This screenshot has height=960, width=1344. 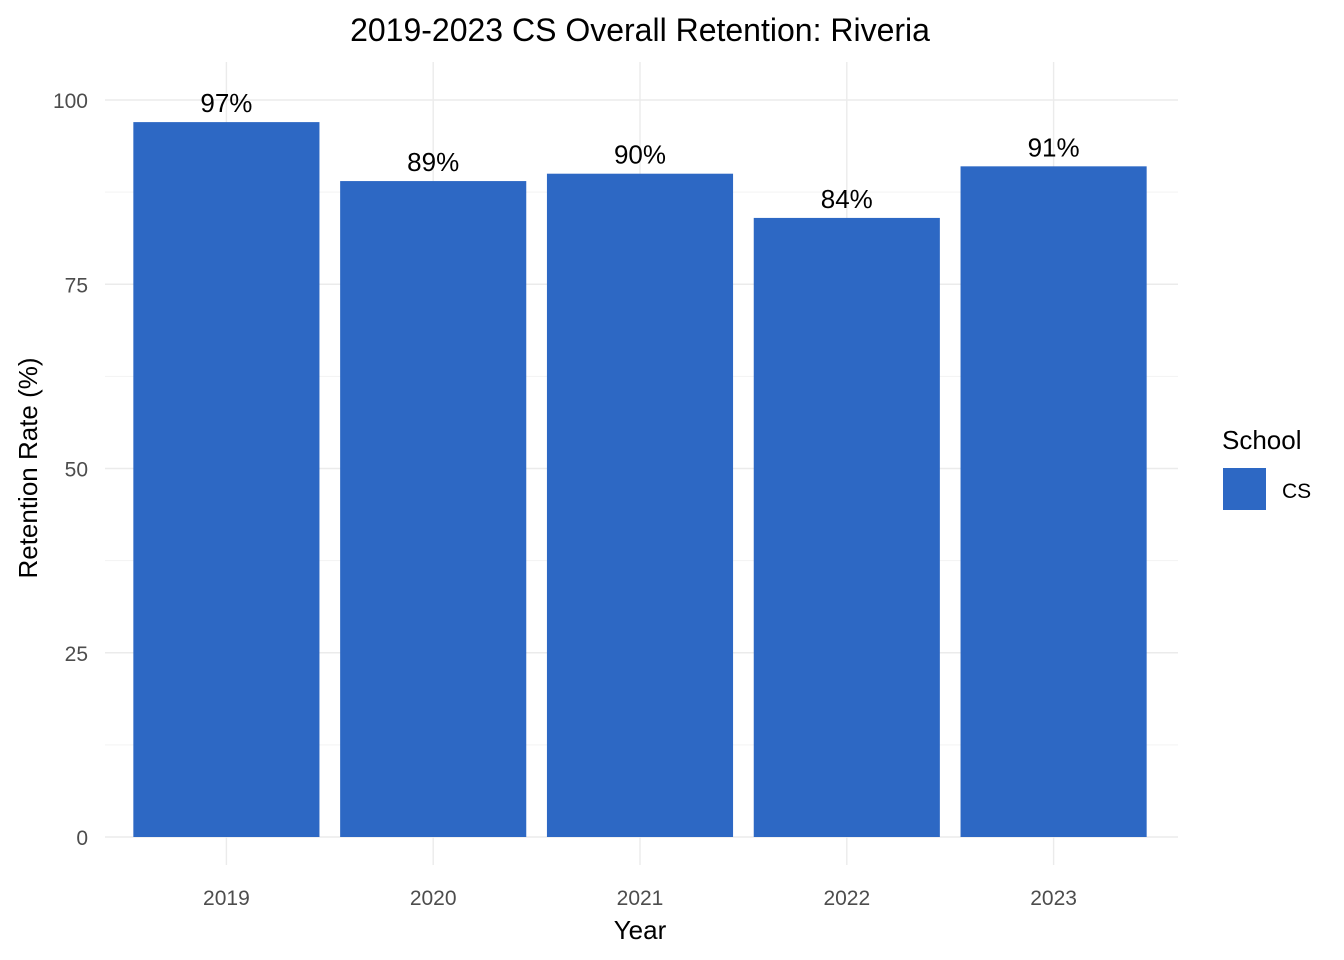 What do you see at coordinates (846, 898) in the screenshot?
I see `x-tick-label-2022: 2022` at bounding box center [846, 898].